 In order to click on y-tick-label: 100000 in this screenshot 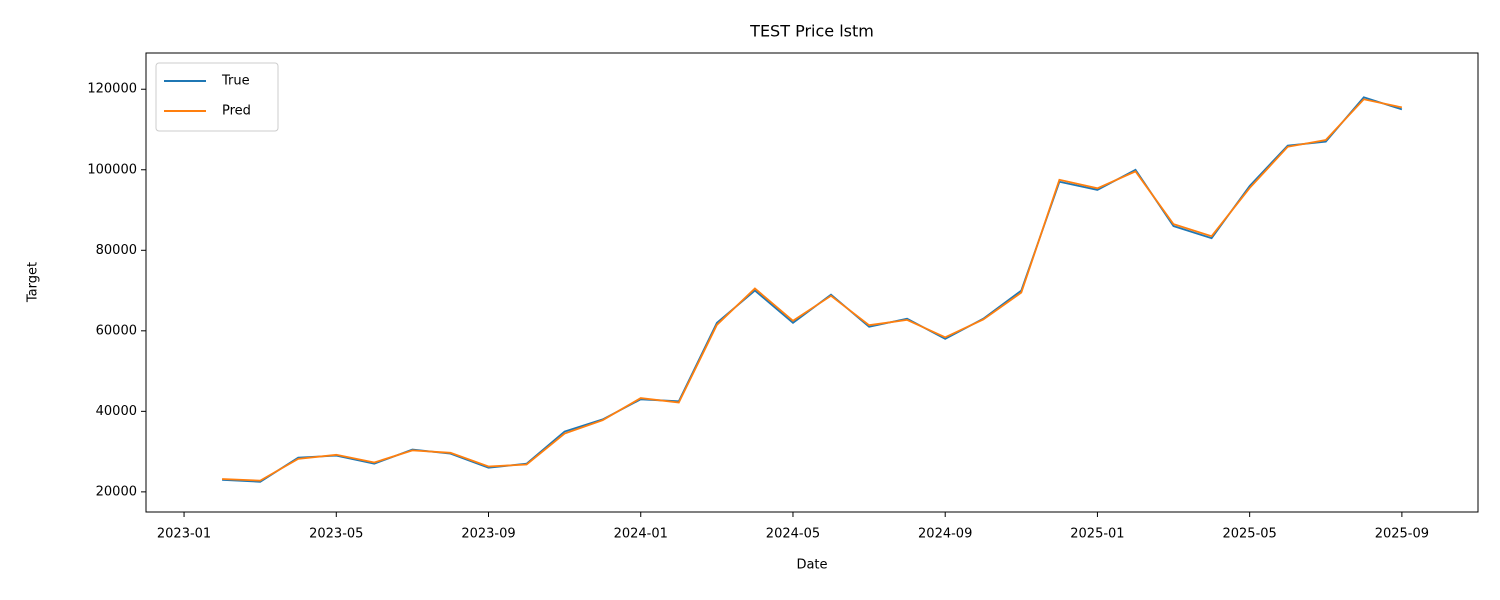, I will do `click(112, 169)`.